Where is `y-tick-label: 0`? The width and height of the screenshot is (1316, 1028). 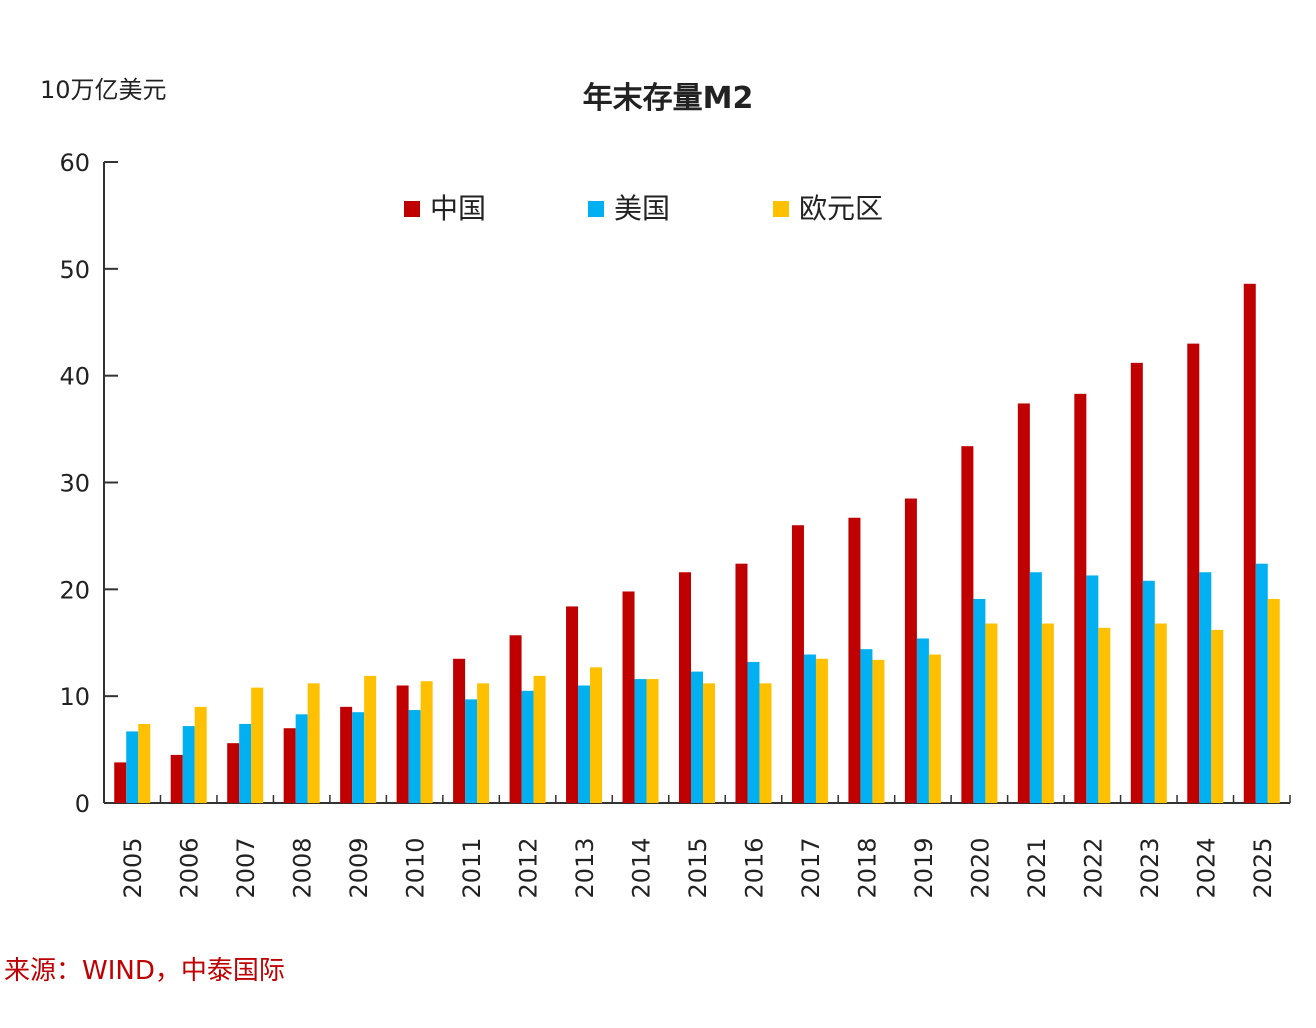
y-tick-label: 0 is located at coordinates (82, 804).